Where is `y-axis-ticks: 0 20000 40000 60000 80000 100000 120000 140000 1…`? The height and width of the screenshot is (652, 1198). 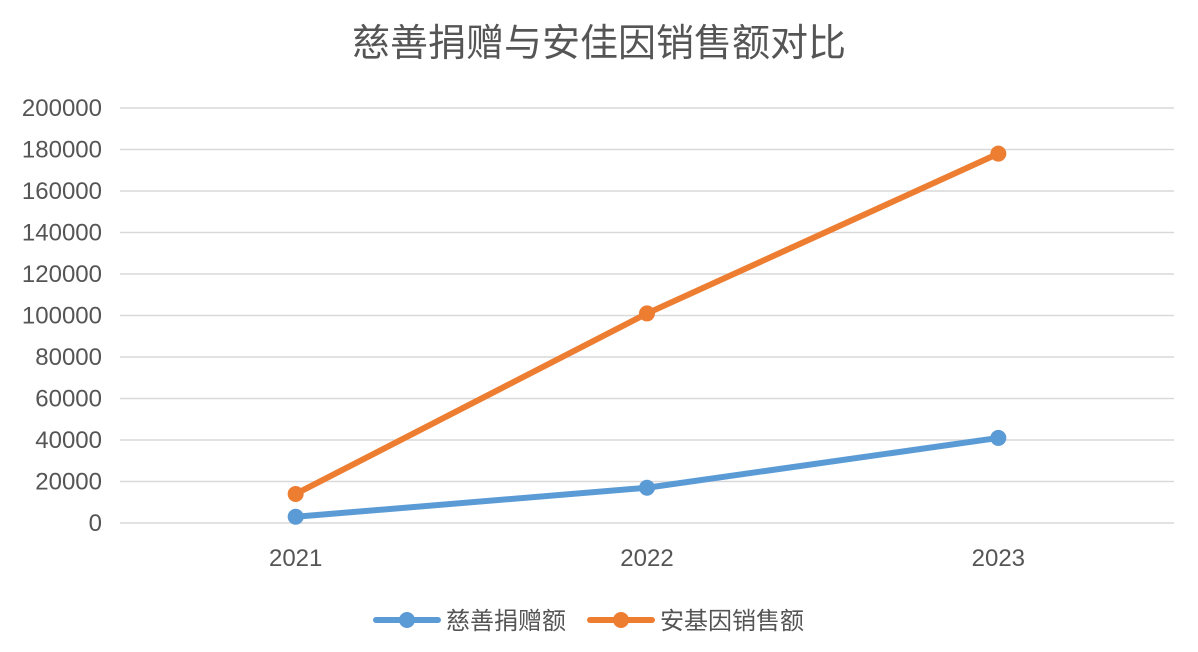 y-axis-ticks: 0 20000 40000 60000 80000 100000 120000 140000 1… is located at coordinates (62, 316).